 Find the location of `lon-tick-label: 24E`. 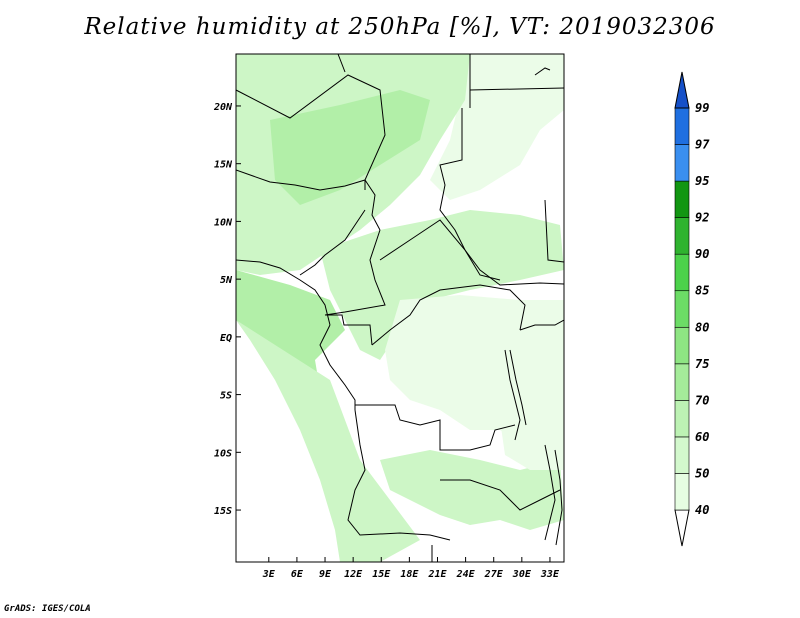

lon-tick-label: 24E is located at coordinates (466, 574).